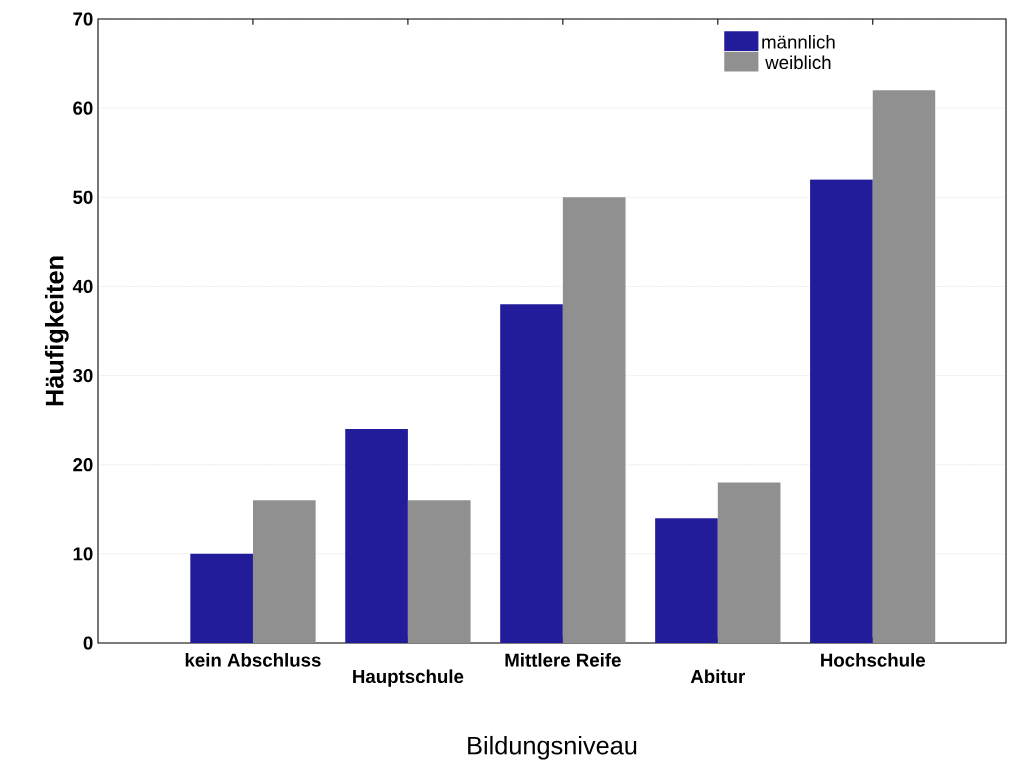  I want to click on legend-label: männlich, so click(798, 41).